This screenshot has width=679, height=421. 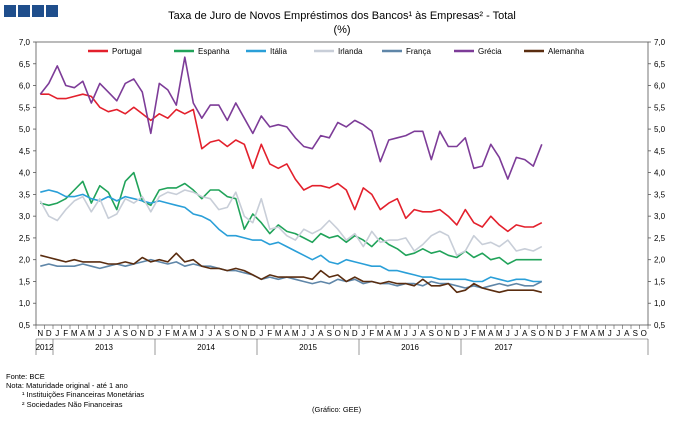 What do you see at coordinates (490, 51) in the screenshot?
I see `legend-label: Grécia` at bounding box center [490, 51].